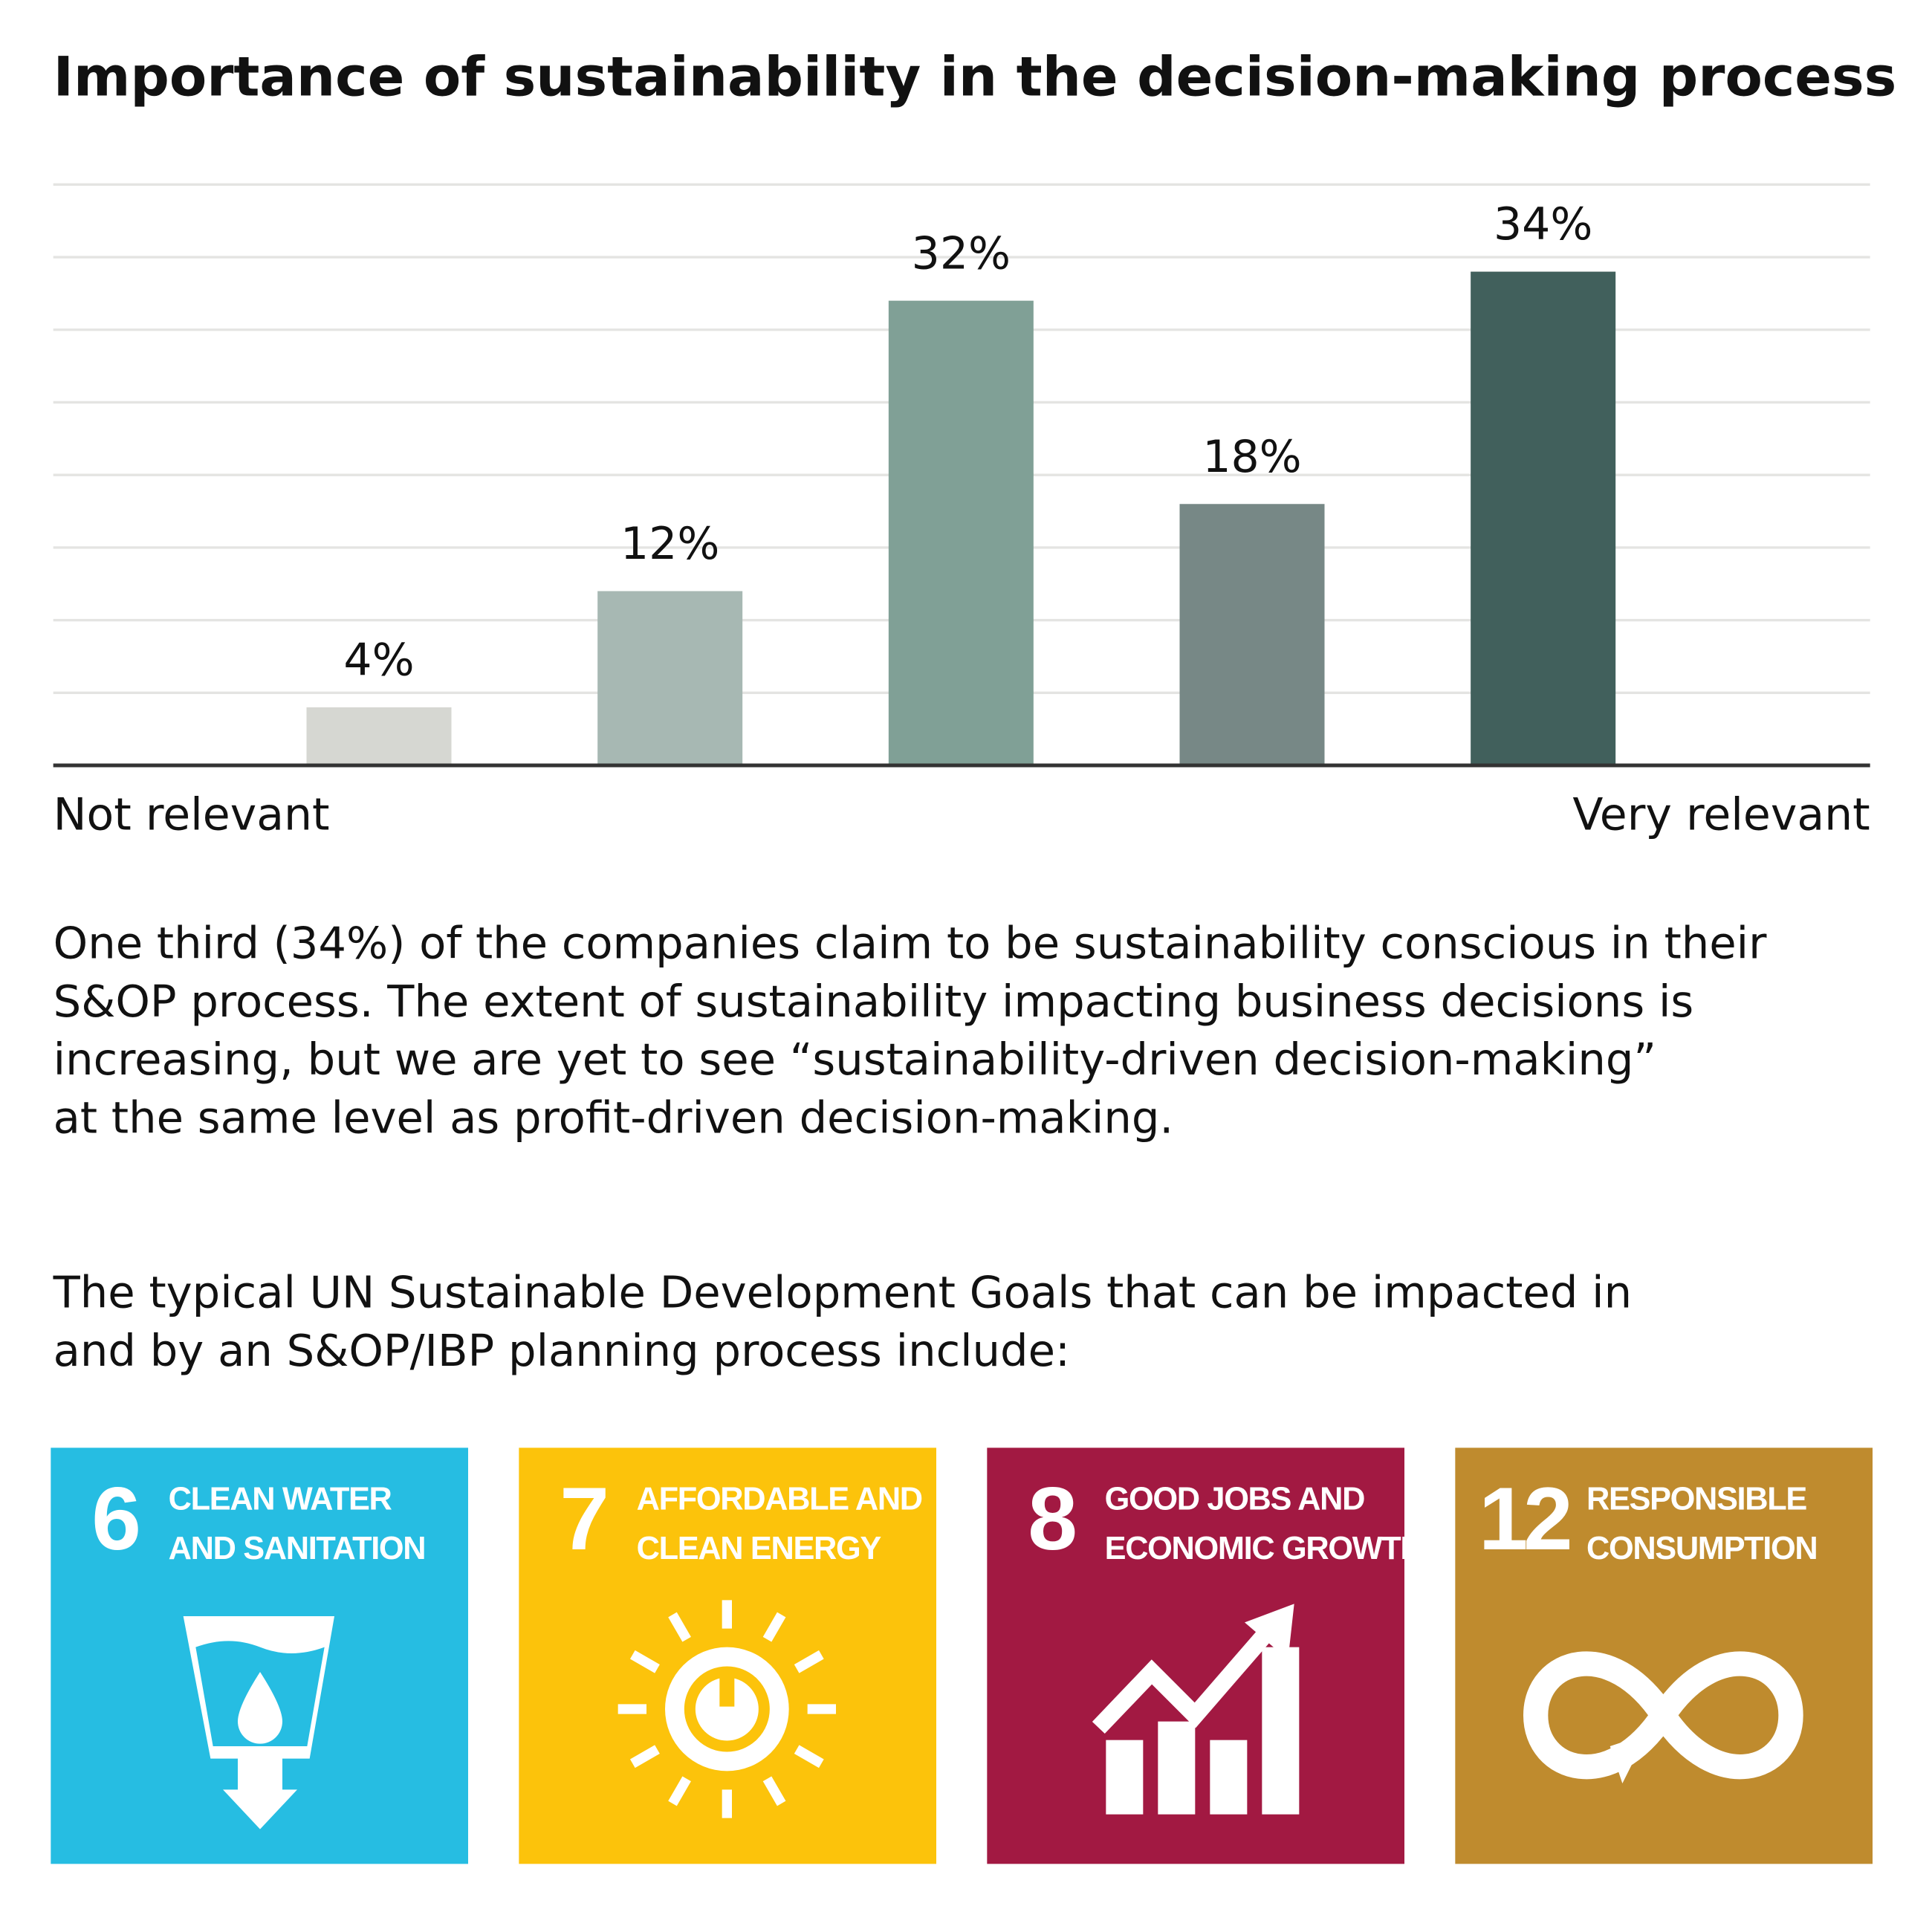  What do you see at coordinates (1696, 1499) in the screenshot?
I see `goal-label: RESPONSIBLE` at bounding box center [1696, 1499].